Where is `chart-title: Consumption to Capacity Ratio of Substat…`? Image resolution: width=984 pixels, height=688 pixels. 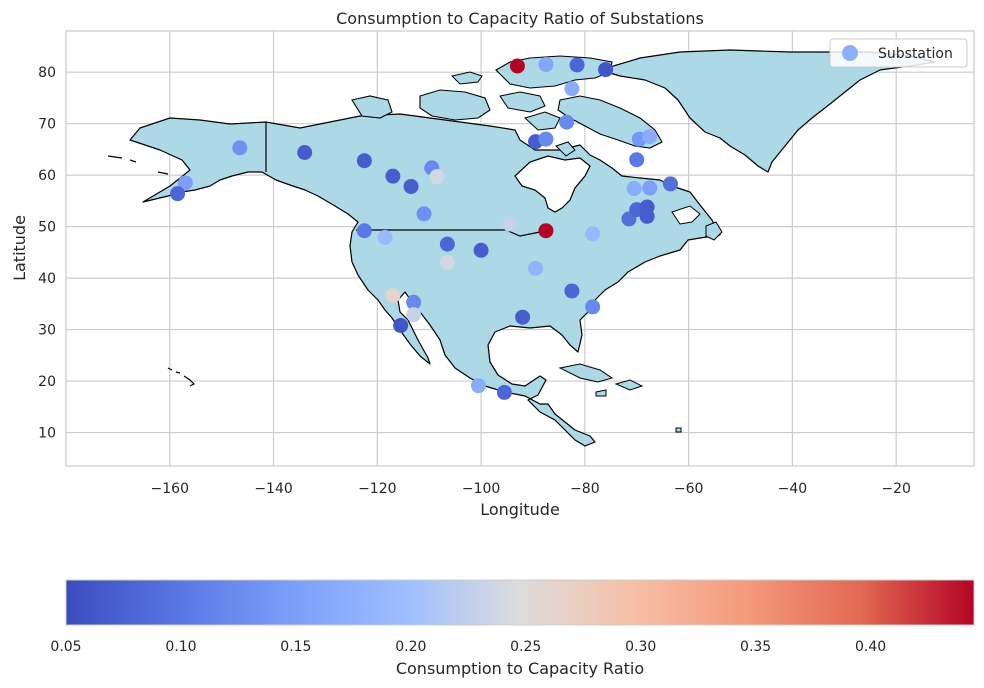
chart-title: Consumption to Capacity Ratio of Substat… is located at coordinates (520, 18).